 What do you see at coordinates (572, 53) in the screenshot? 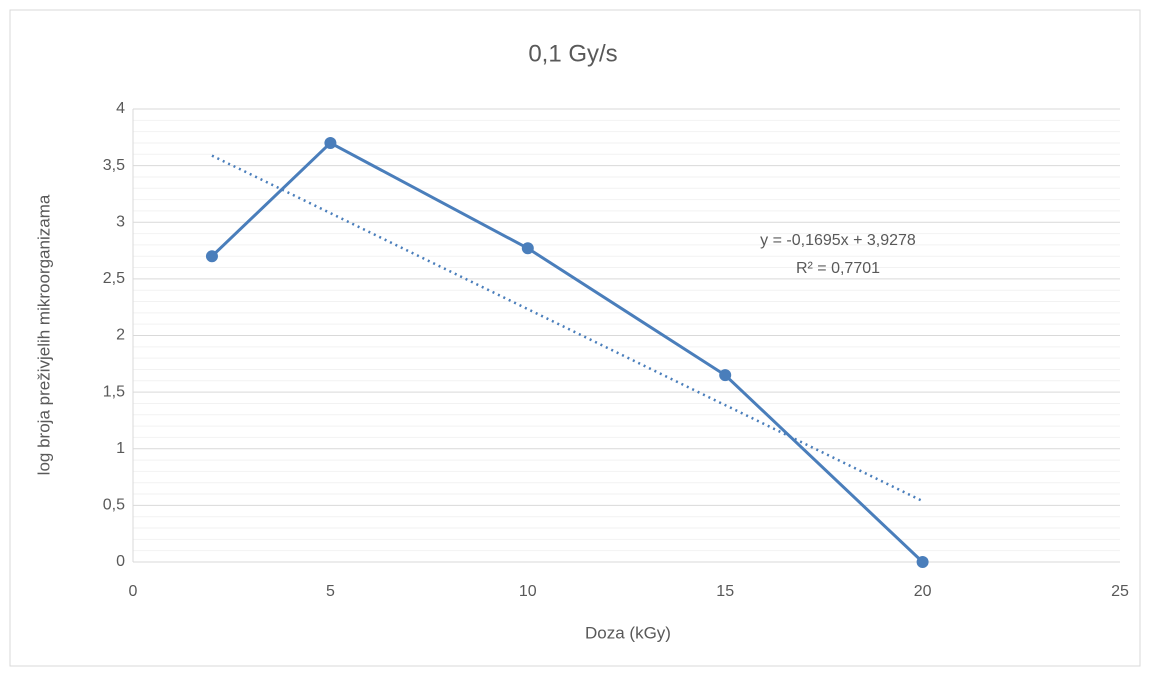
I see `chart-title: 0,1 Gy/s` at bounding box center [572, 53].